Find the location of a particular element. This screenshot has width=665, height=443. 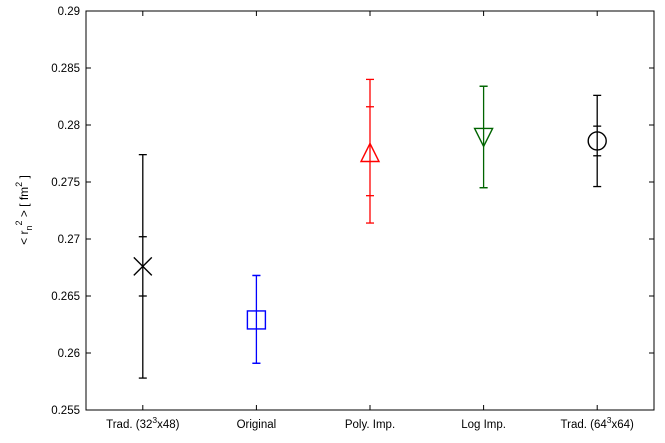

y-tick-label: 0.285 is located at coordinates (65, 69).